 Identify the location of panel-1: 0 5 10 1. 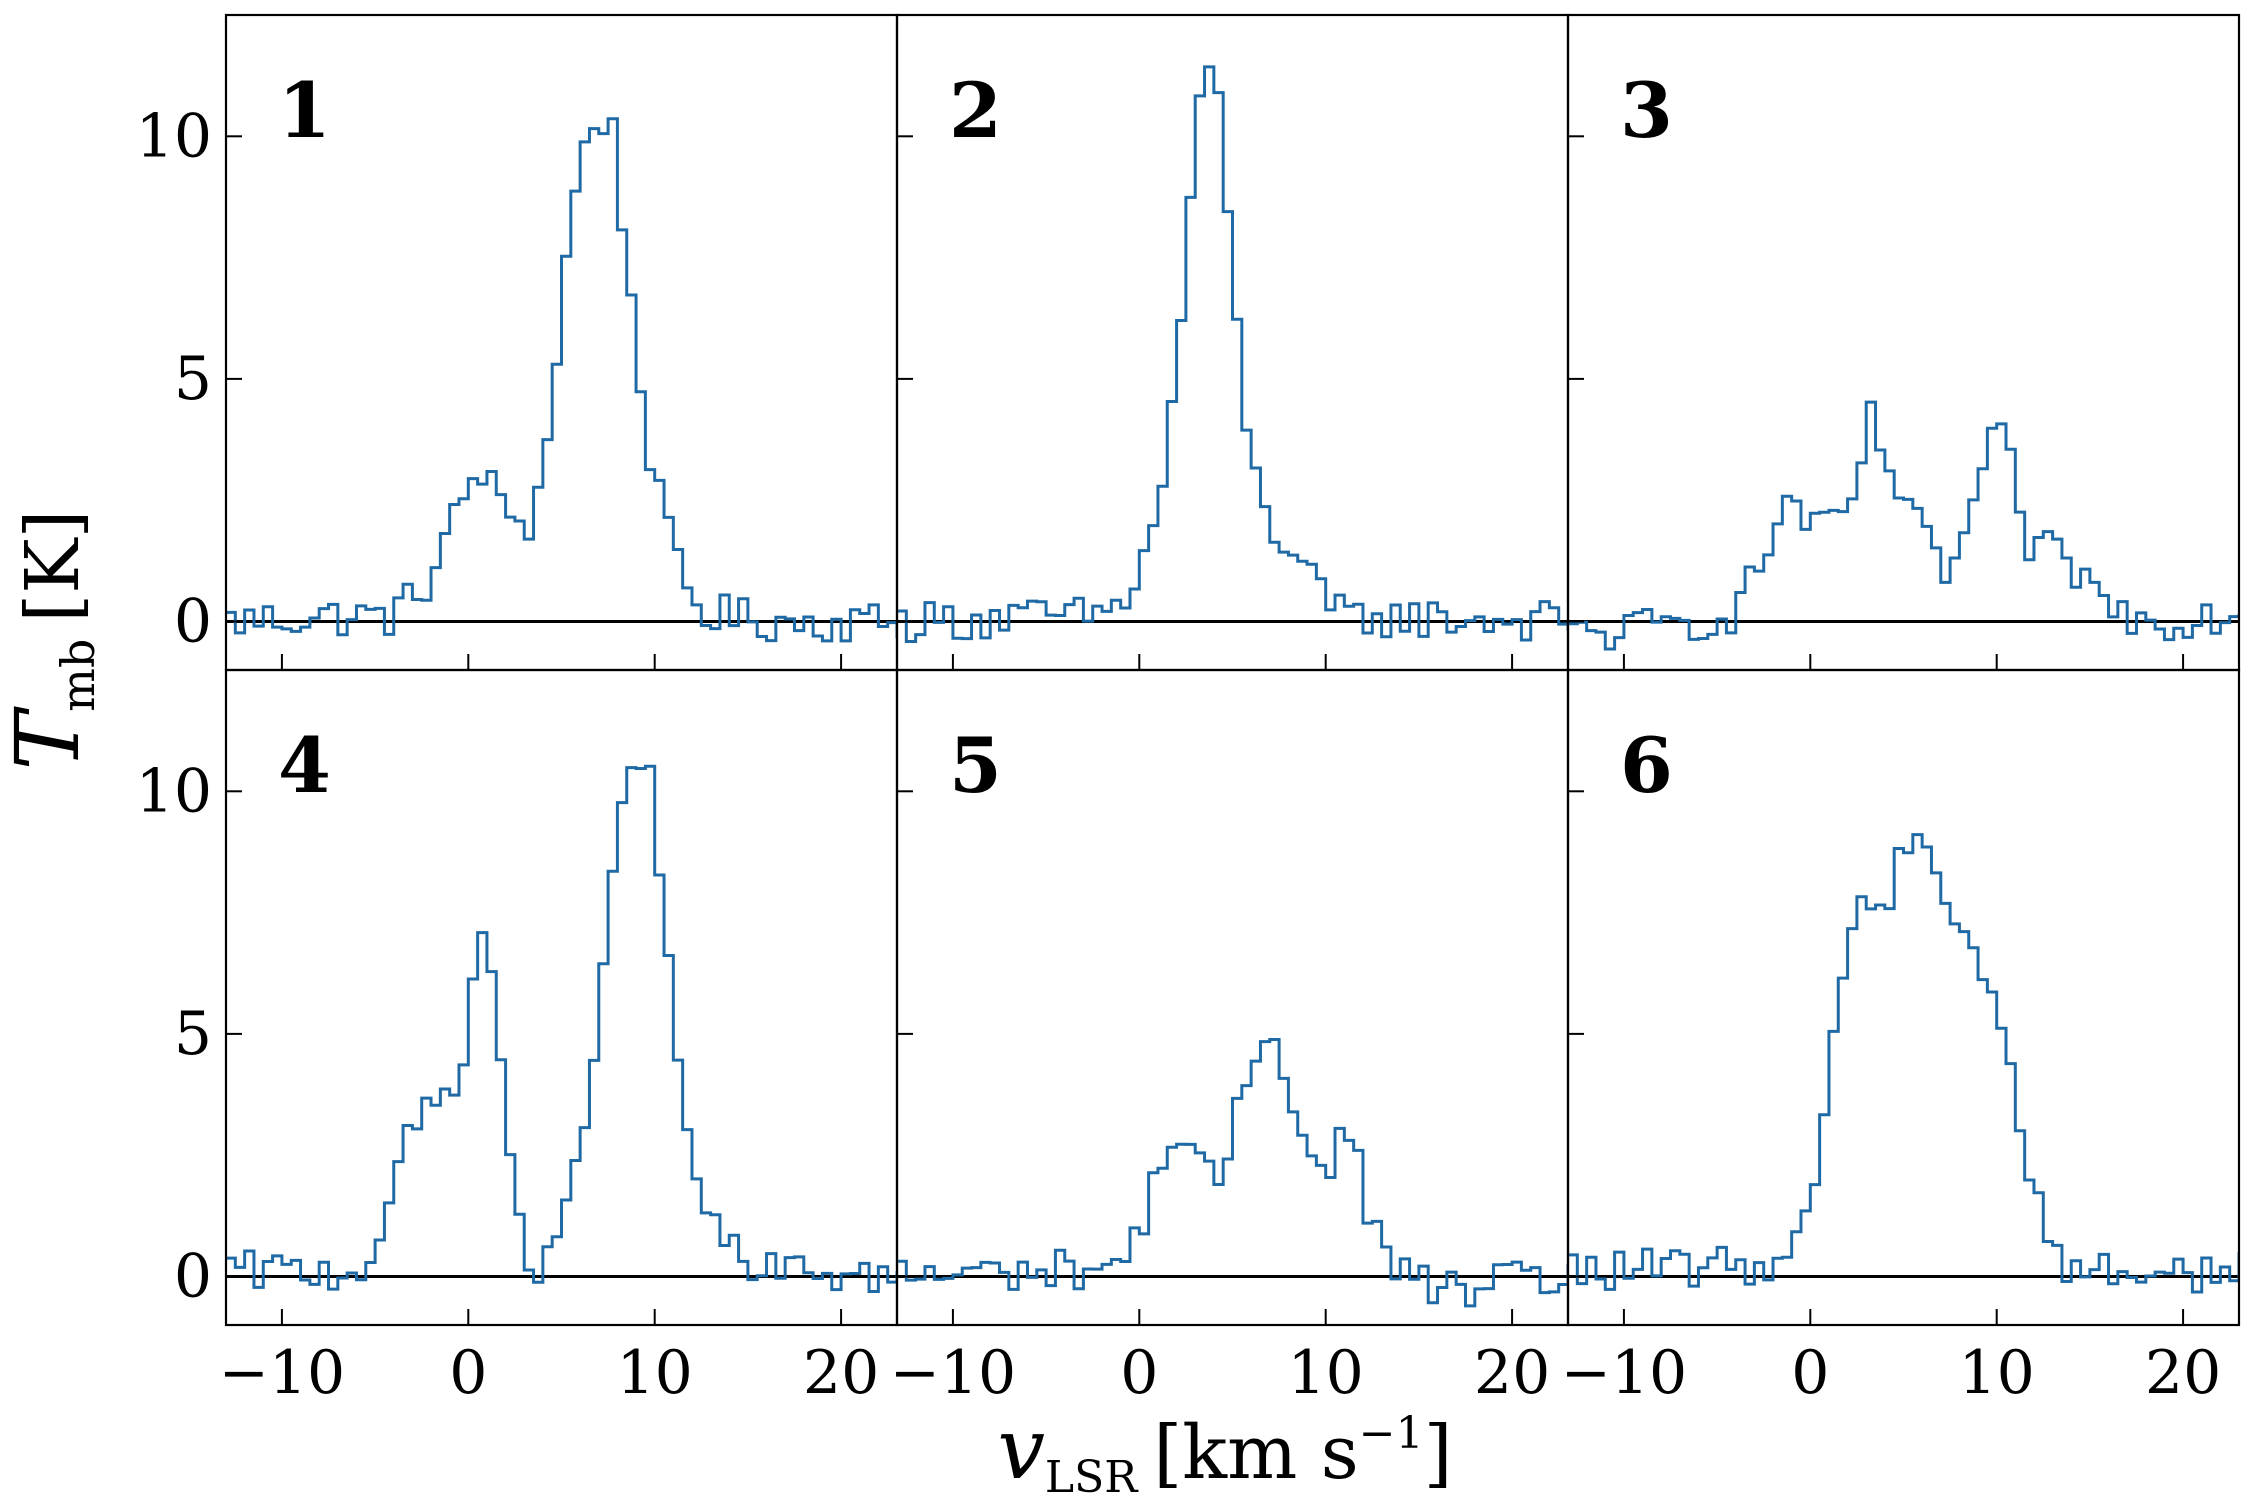
(517, 342).